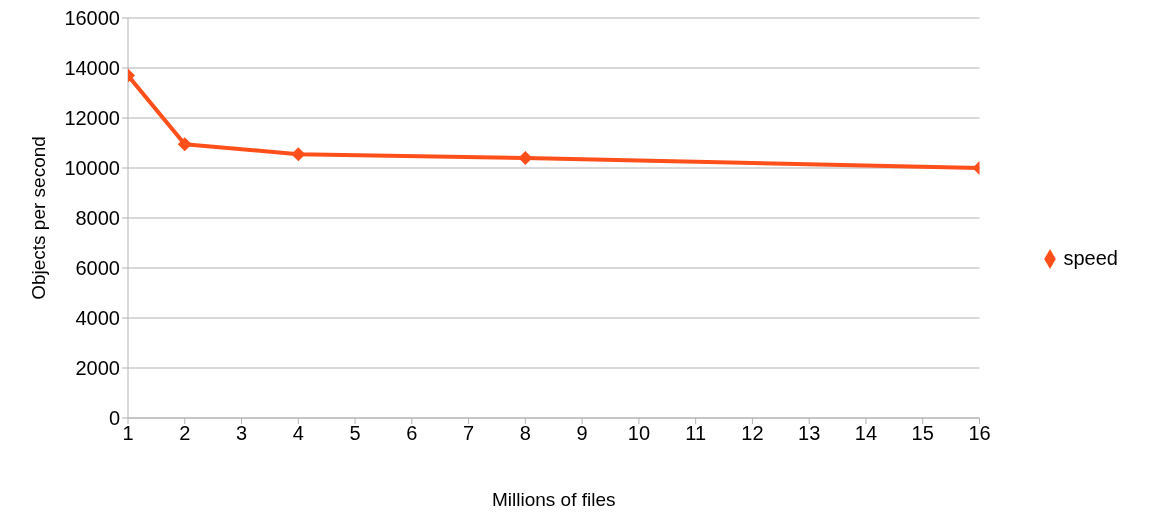  Describe the element at coordinates (469, 433) in the screenshot. I see `x-tick-label: 7` at that location.